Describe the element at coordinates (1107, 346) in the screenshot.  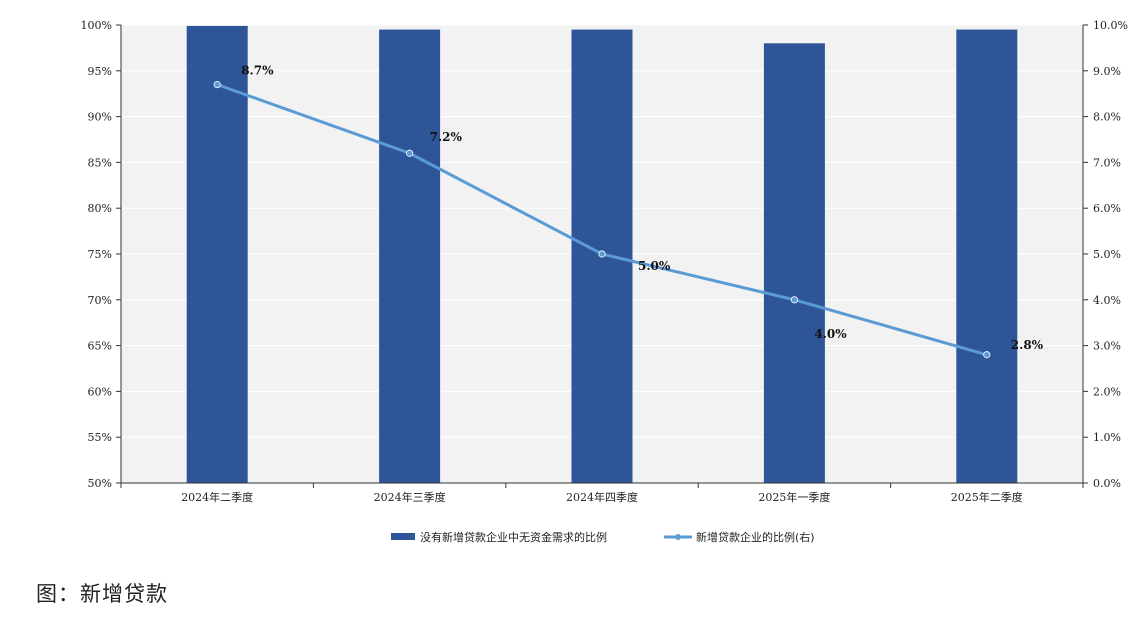
I see `y-right-tick-label: 3.0%` at that location.